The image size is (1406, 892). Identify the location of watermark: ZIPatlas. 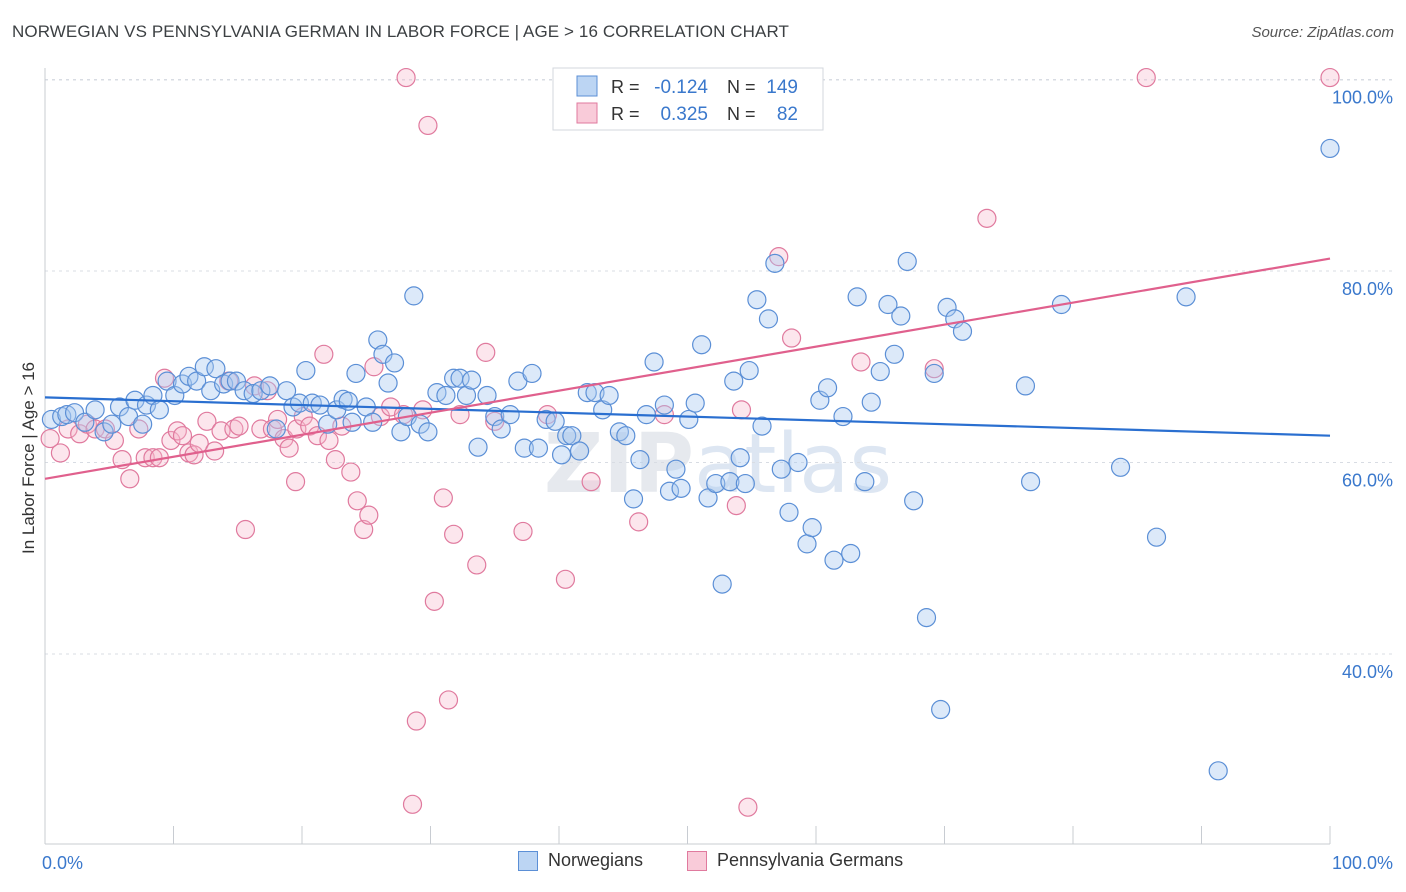
(718, 464).